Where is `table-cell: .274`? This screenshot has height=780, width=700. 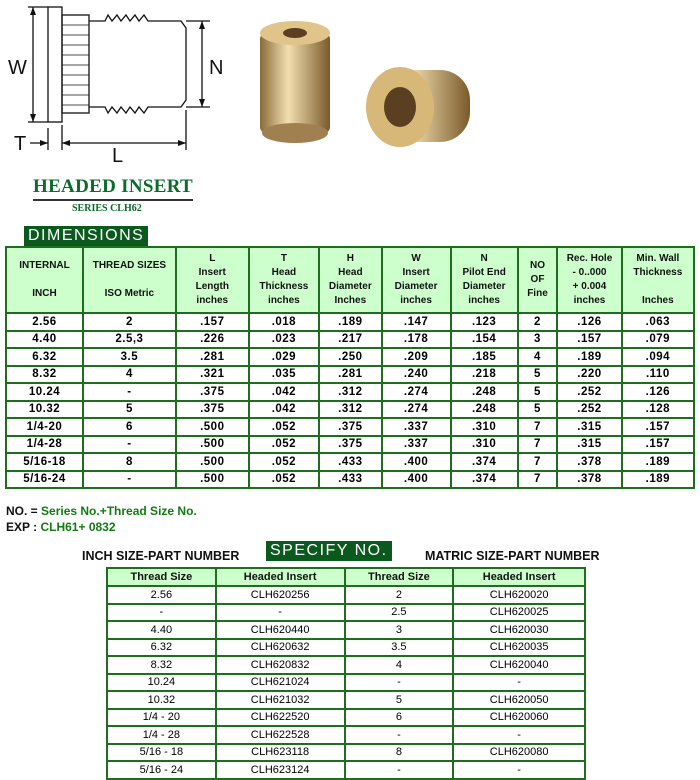
table-cell: .274 is located at coordinates (416, 392).